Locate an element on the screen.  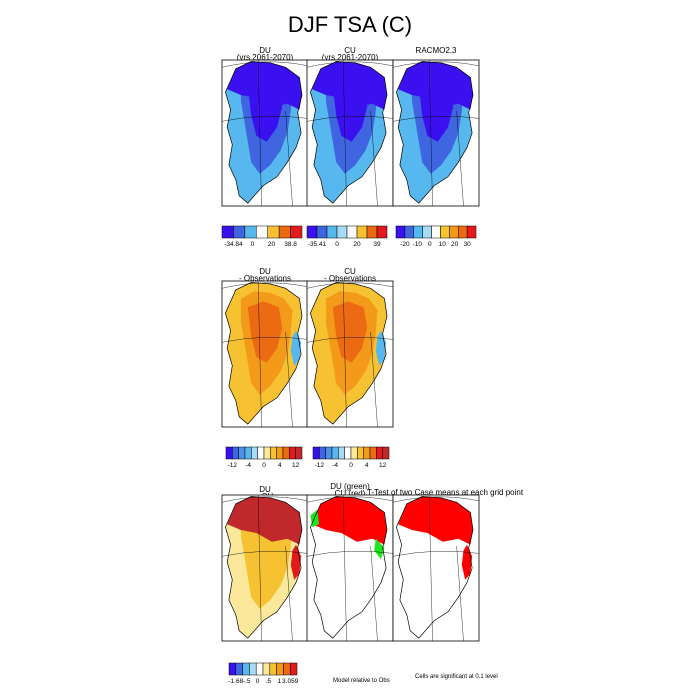
colorbar-cu: -35.41 0 20 39 is located at coordinates (347, 236).